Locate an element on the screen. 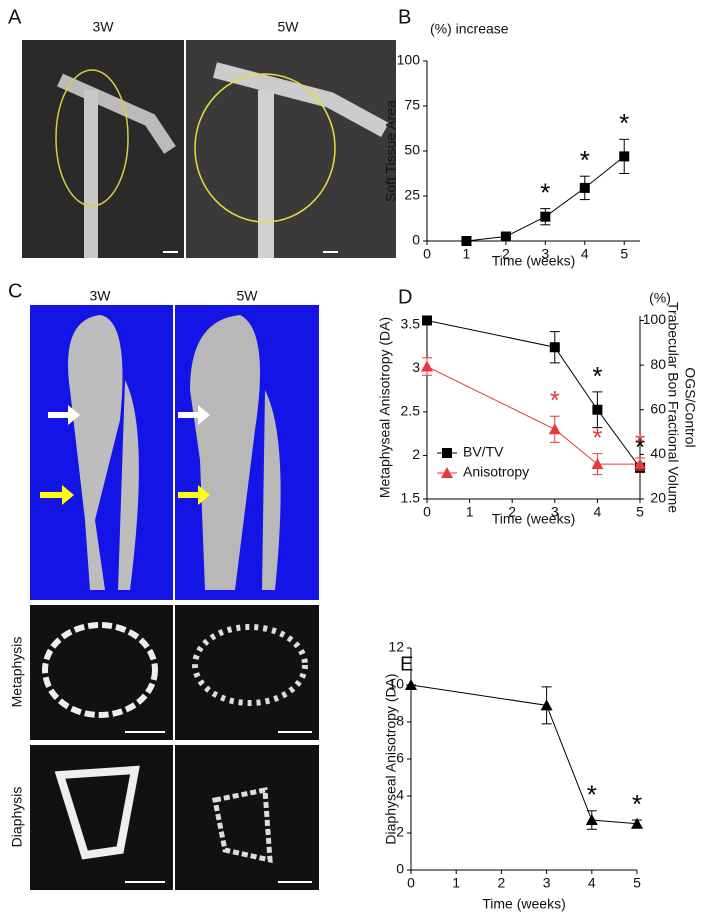 This screenshot has width=711, height=919. y-axis-label: Metaphyseal Anisotropy (DA) is located at coordinates (385, 407).